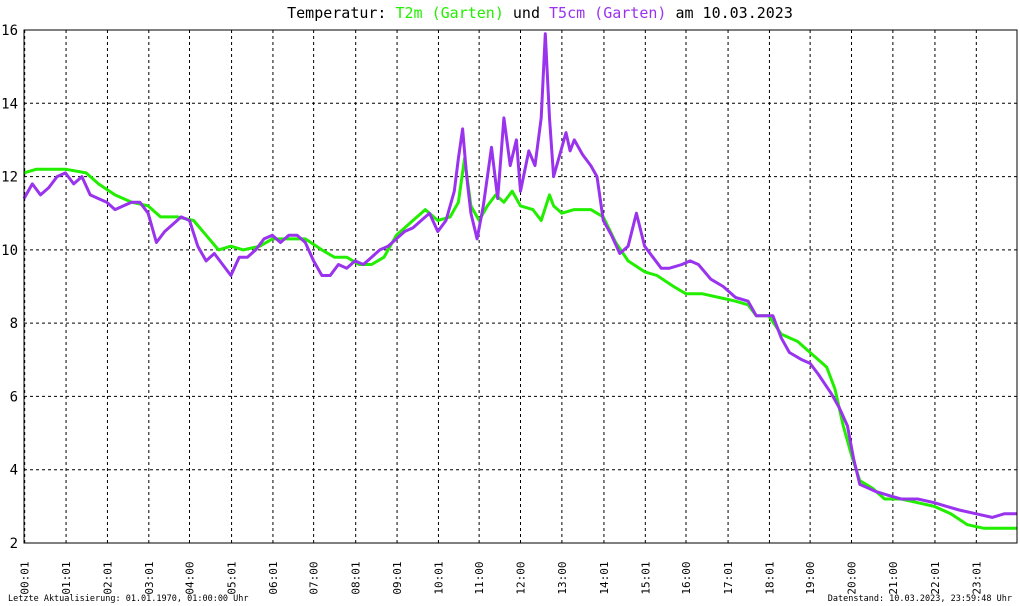  I want to click on y-tick-label: 14, so click(9, 104).